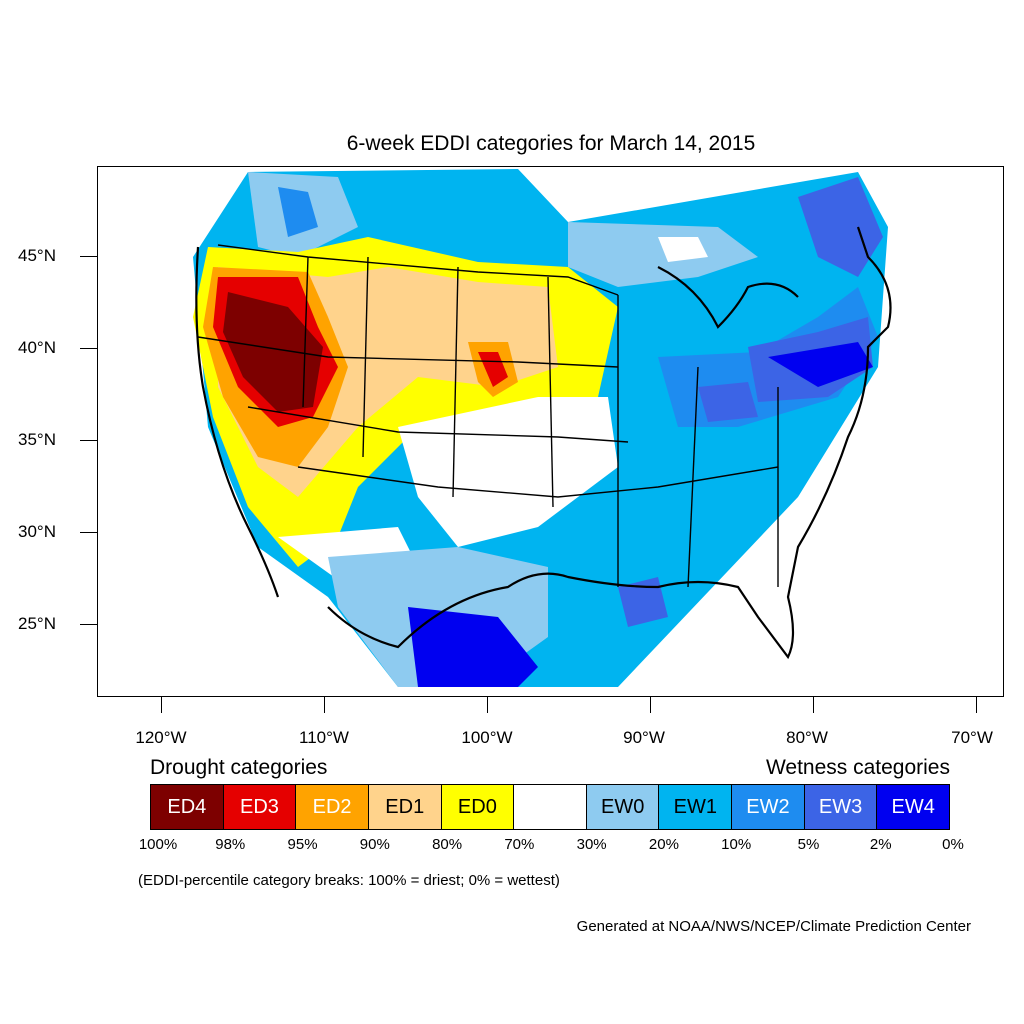 This screenshot has width=1024, height=1024. Describe the element at coordinates (260, 807) in the screenshot. I see `legend-box-ed3: ED3` at that location.